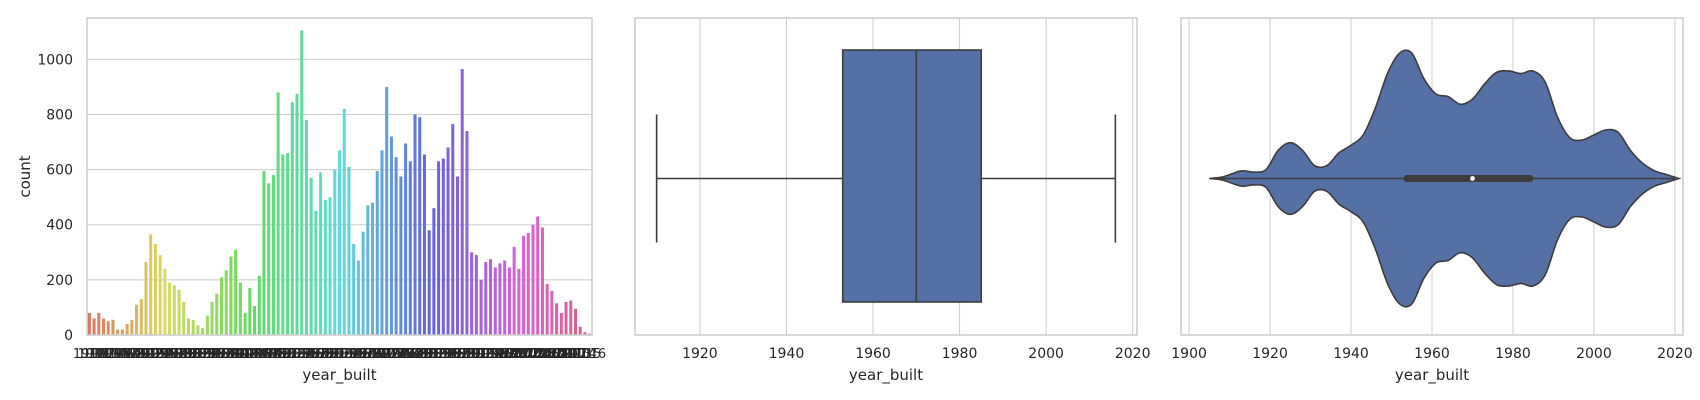 Image resolution: width=1700 pixels, height=400 pixels. What do you see at coordinates (89, 354) in the screenshot?
I see `x-tick-label: 1910` at bounding box center [89, 354].